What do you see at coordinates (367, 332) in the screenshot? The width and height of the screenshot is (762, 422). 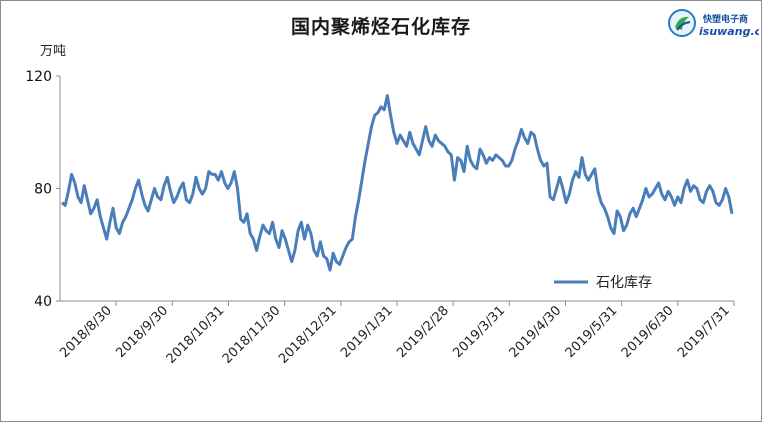 I see `x-tick-label: 2019/1/31` at bounding box center [367, 332].